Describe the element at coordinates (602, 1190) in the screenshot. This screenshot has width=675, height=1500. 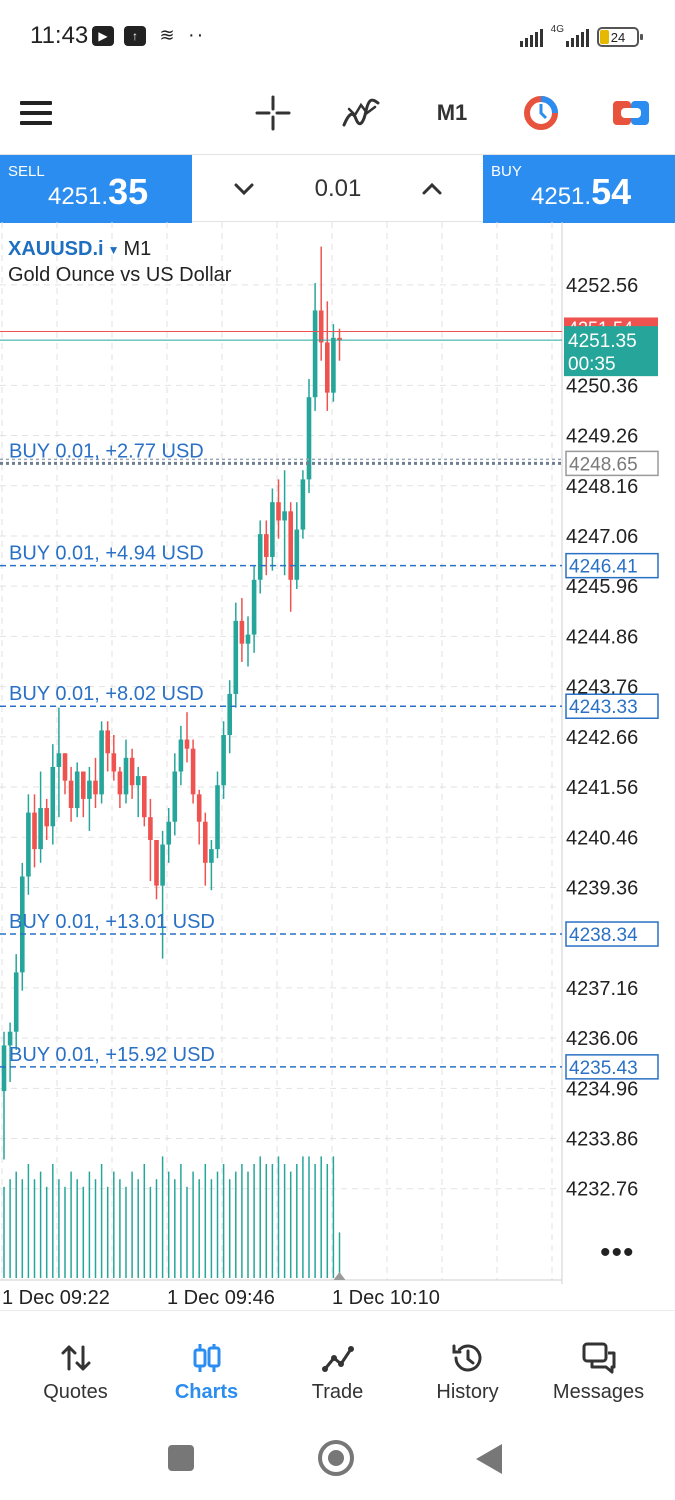
I see `price-tick-label: 4232.76` at that location.